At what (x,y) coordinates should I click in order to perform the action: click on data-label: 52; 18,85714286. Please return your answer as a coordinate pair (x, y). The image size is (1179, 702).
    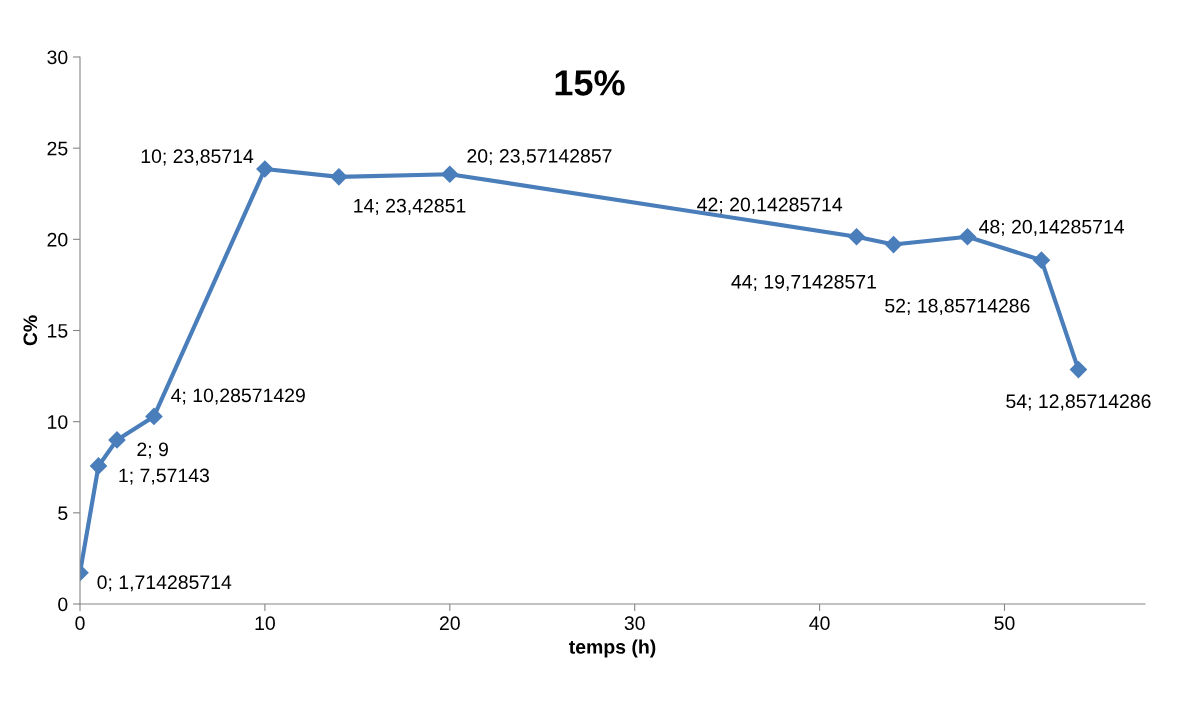
    Looking at the image, I should click on (957, 306).